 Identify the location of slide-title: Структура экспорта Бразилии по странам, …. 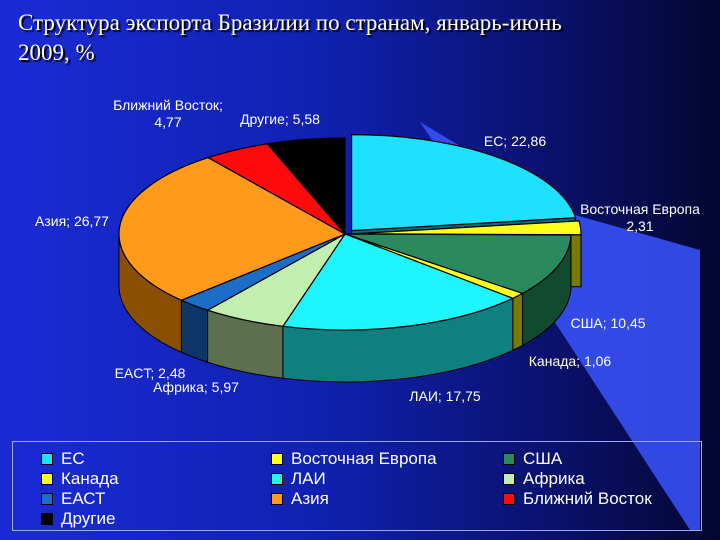
(363, 38).